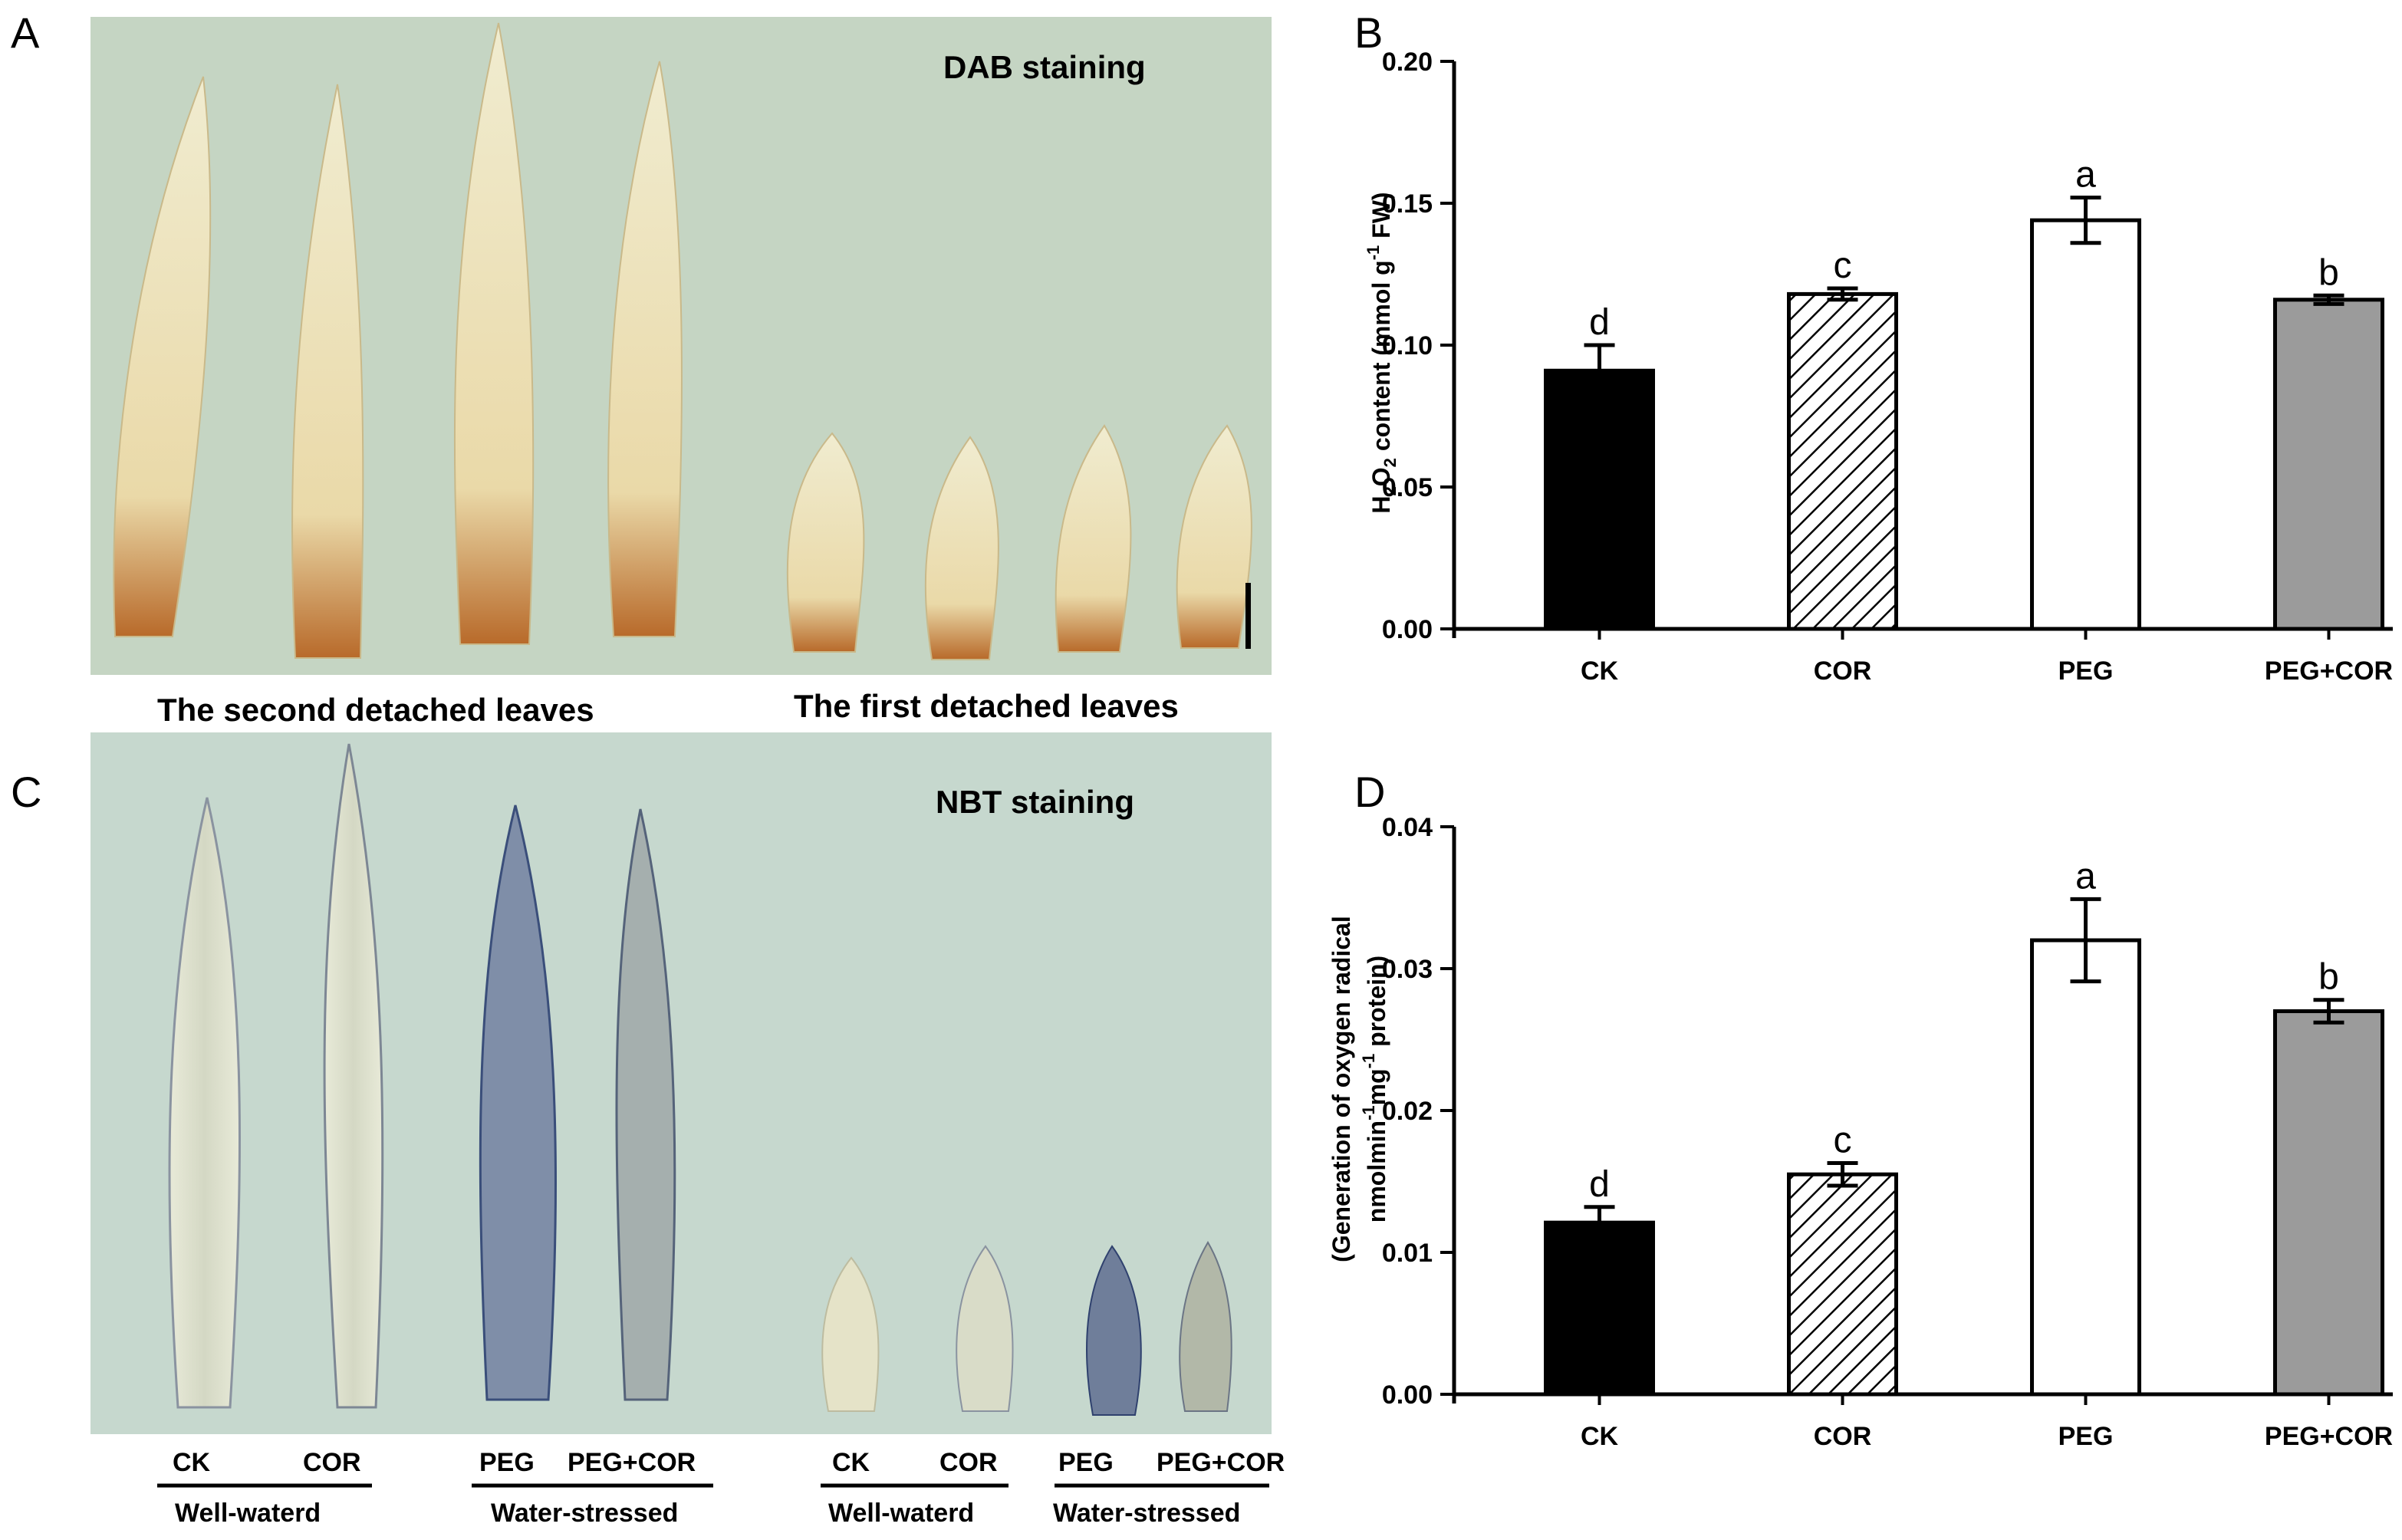 This screenshot has width=2402, height=1540. I want to click on nbt-label-peg-2: PEG, so click(1086, 1462).